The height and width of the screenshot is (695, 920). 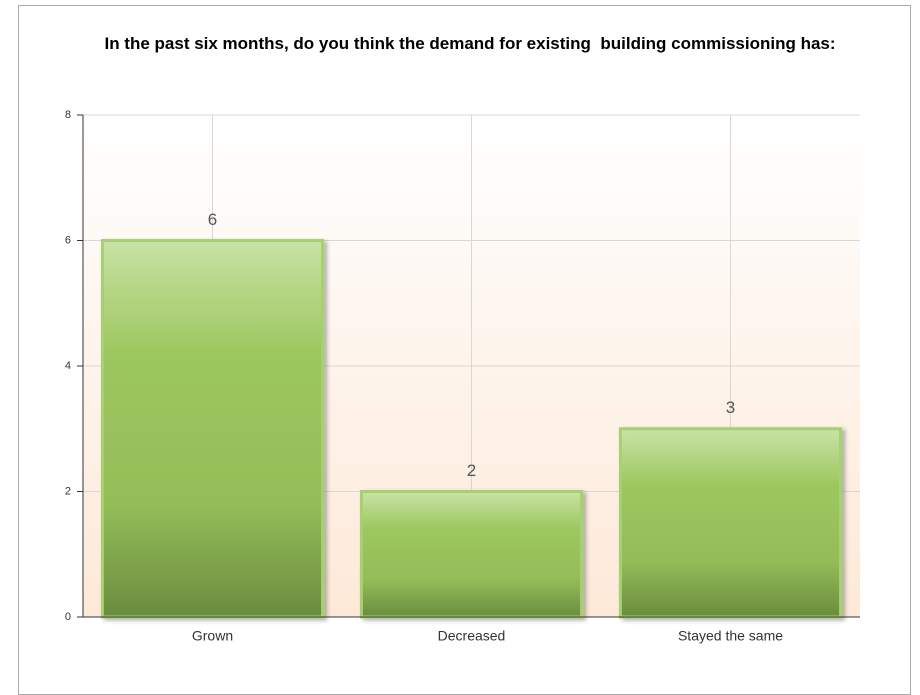 What do you see at coordinates (472, 636) in the screenshot?
I see `x-tick-label: Decreased` at bounding box center [472, 636].